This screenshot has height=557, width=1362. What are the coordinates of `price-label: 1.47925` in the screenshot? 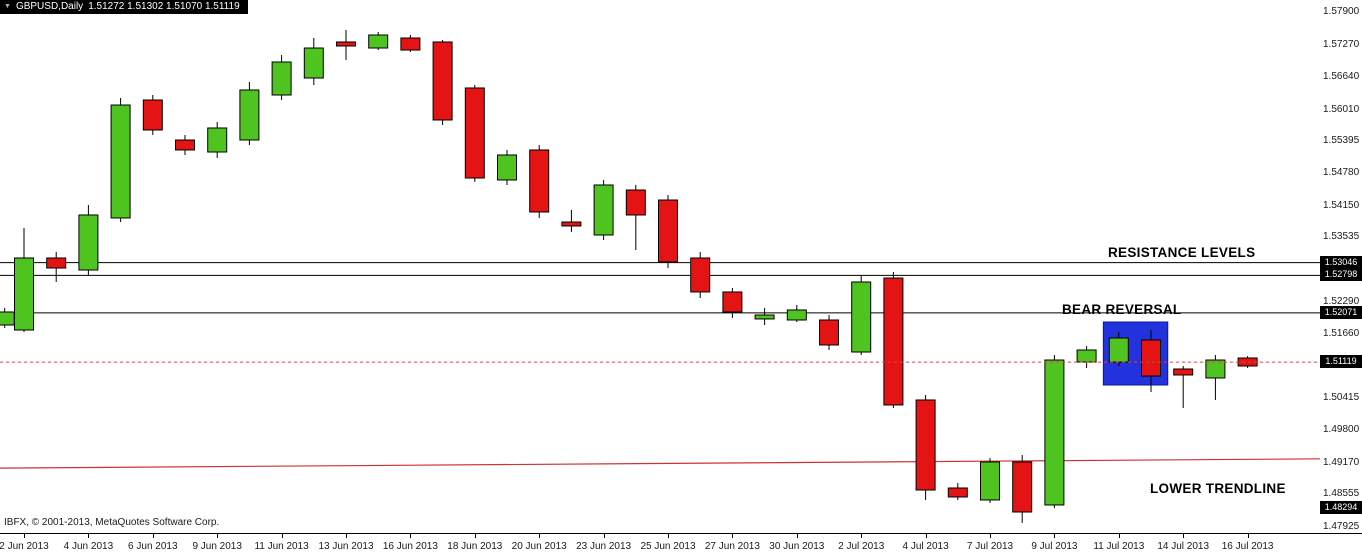 It's located at (1341, 526).